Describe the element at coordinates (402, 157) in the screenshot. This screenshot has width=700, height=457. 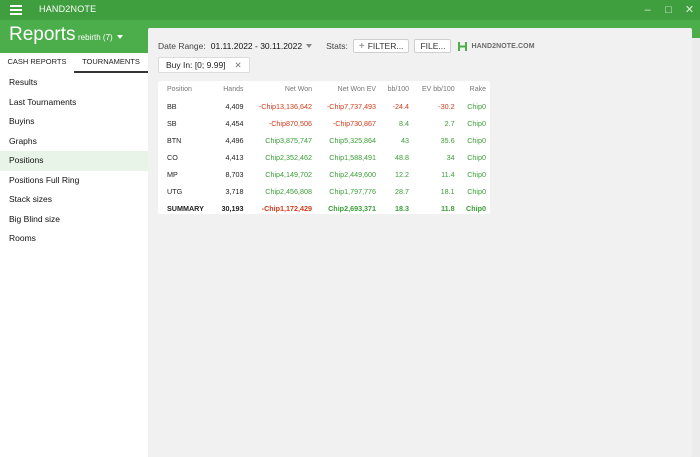
I see `cell-bb100: 48.8` at that location.